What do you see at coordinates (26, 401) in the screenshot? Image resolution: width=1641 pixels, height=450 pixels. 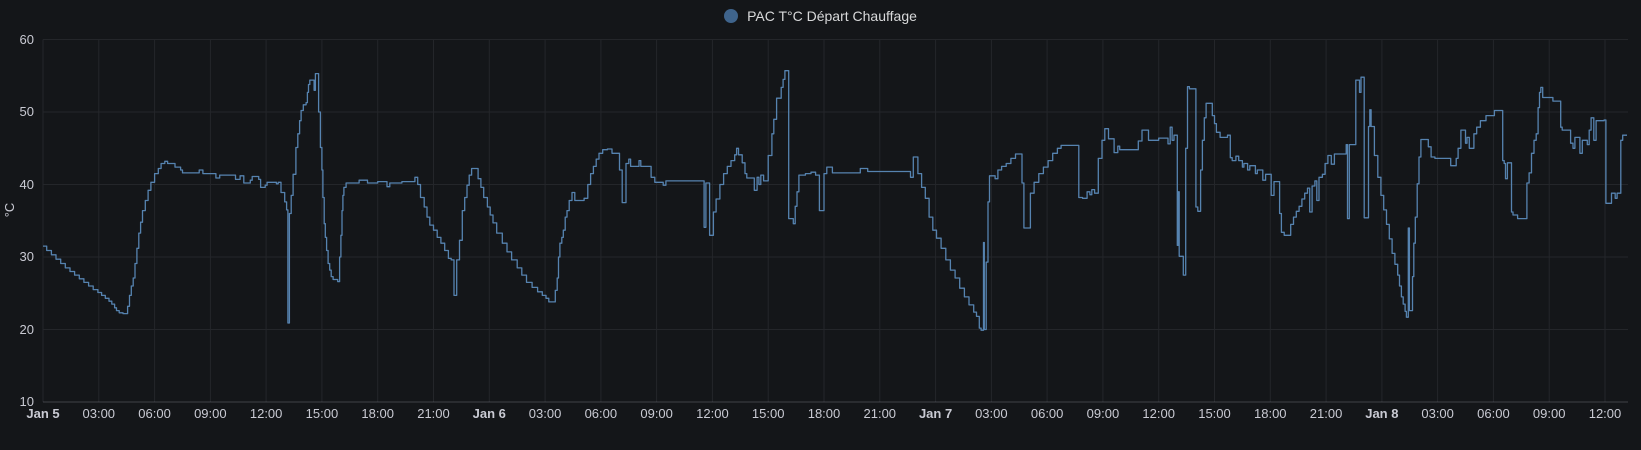 I see `y-tick-label: 10` at bounding box center [26, 401].